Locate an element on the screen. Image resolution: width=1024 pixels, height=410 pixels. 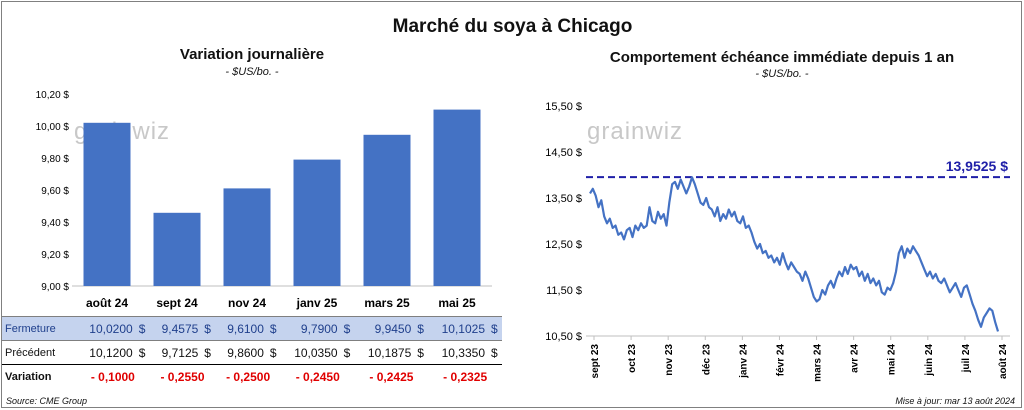
right-watermark-logo: grainwiz is located at coordinates (635, 131).